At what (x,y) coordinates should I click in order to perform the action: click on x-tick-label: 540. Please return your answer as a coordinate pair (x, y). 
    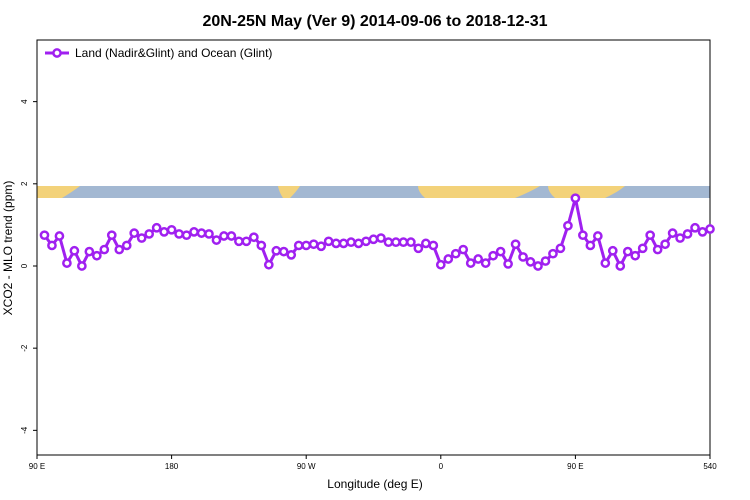
    Looking at the image, I should click on (710, 466).